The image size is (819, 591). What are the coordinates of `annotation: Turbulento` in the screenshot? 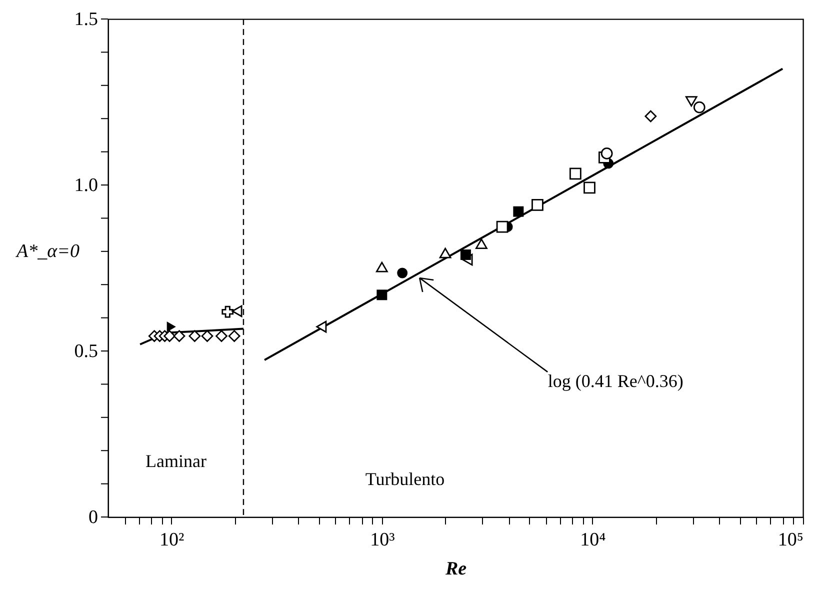 It's located at (405, 479).